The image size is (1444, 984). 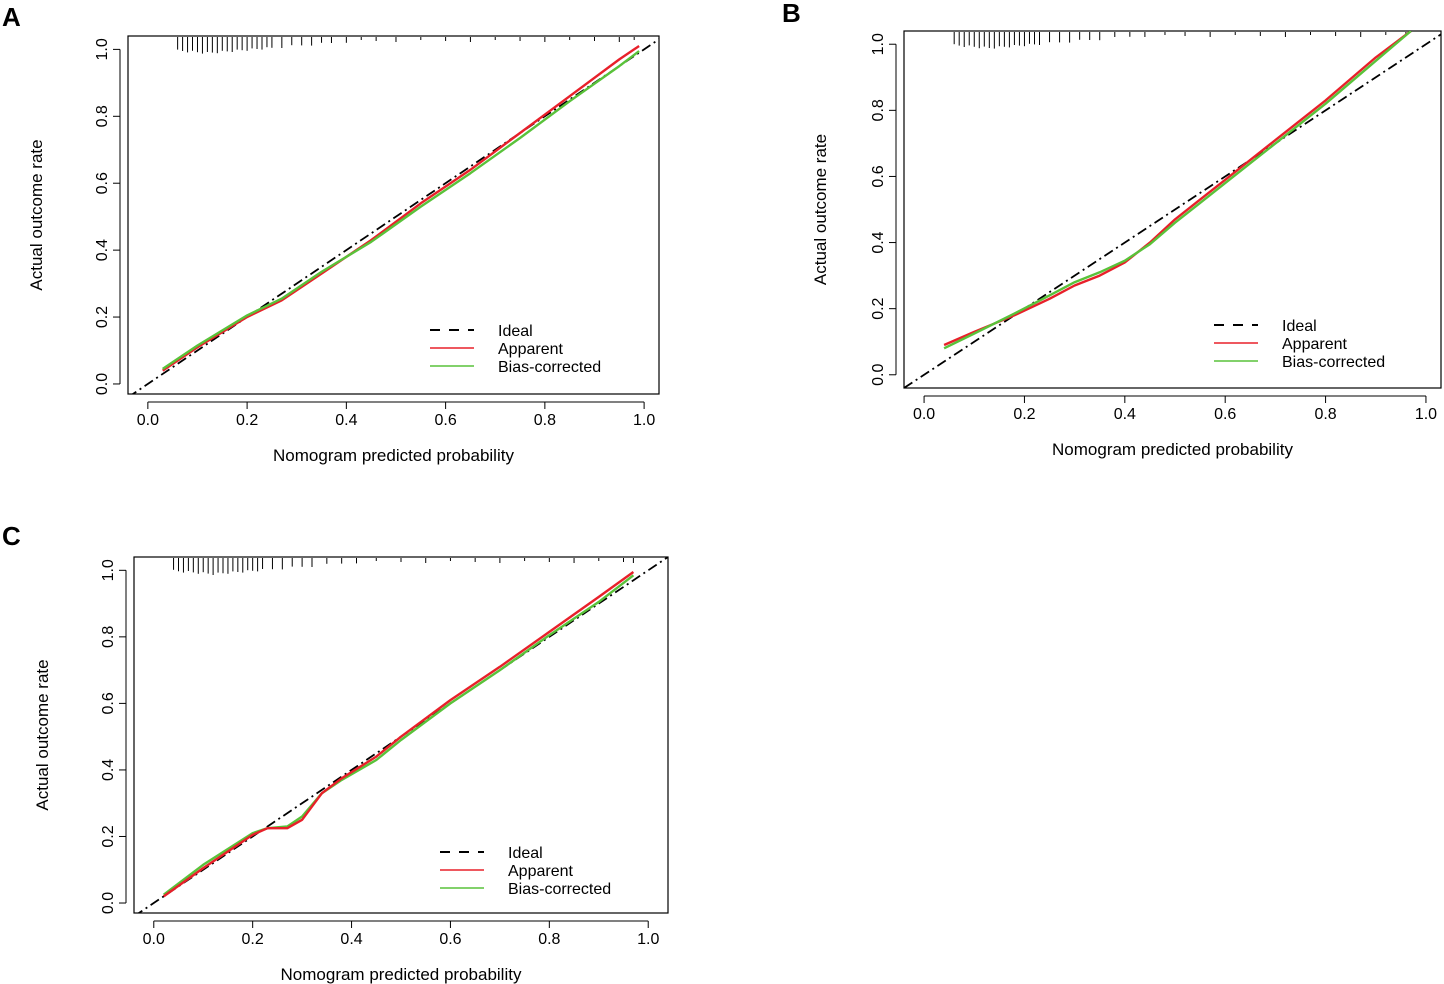 What do you see at coordinates (11, 17) in the screenshot?
I see `panel-letter: A` at bounding box center [11, 17].